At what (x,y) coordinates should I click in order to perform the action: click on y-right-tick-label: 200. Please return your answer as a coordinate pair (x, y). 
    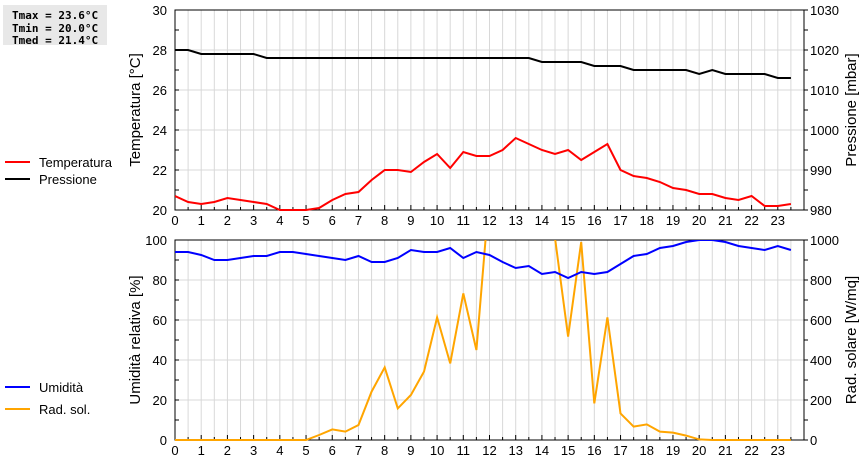
    Looking at the image, I should click on (821, 400).